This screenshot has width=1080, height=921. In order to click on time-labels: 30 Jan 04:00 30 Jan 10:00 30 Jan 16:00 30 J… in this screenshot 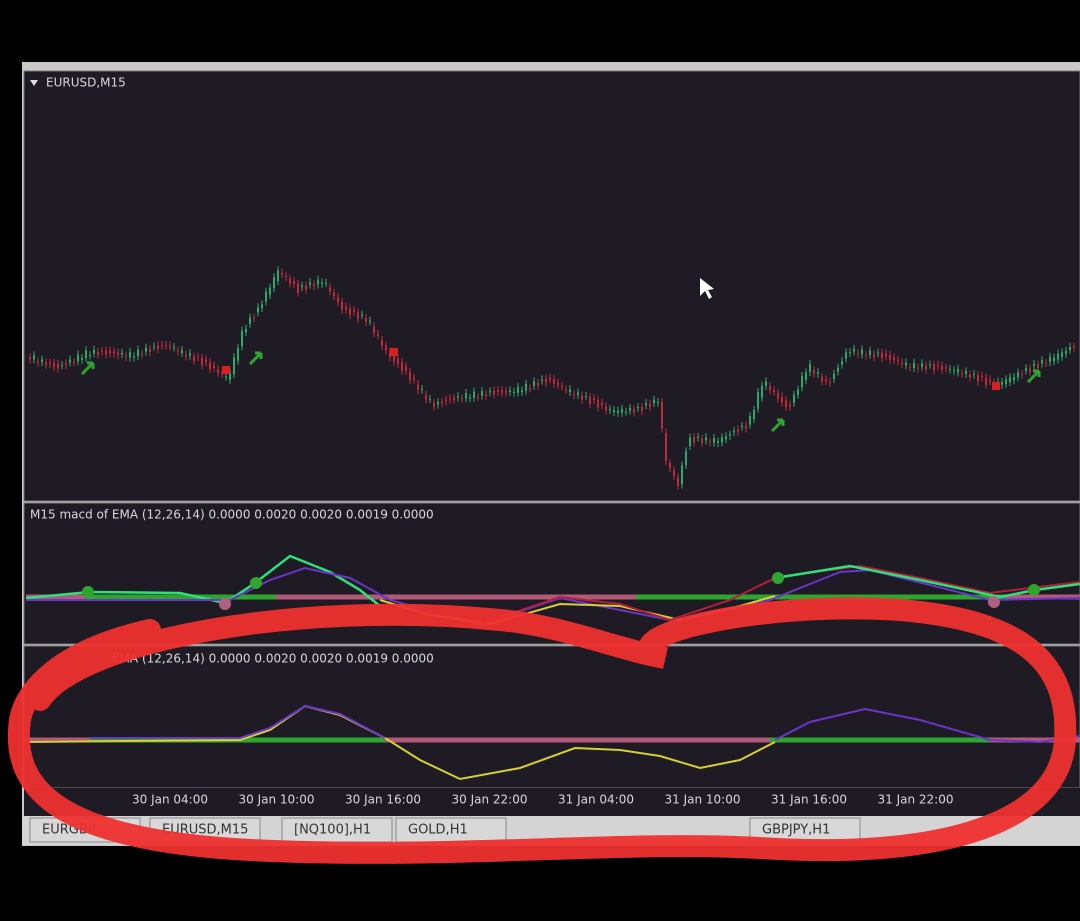, I will do `click(542, 800)`.